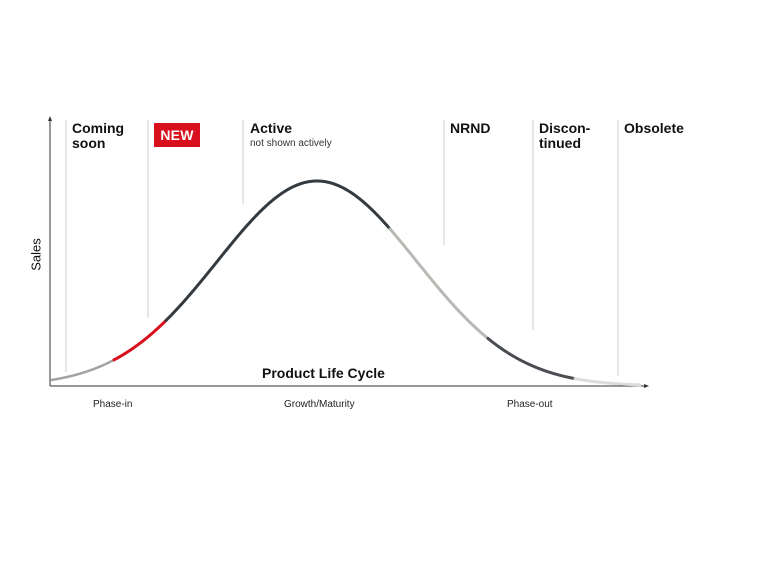 The image size is (768, 576). I want to click on stage-coming-soon-line1: Coming, so click(98, 128).